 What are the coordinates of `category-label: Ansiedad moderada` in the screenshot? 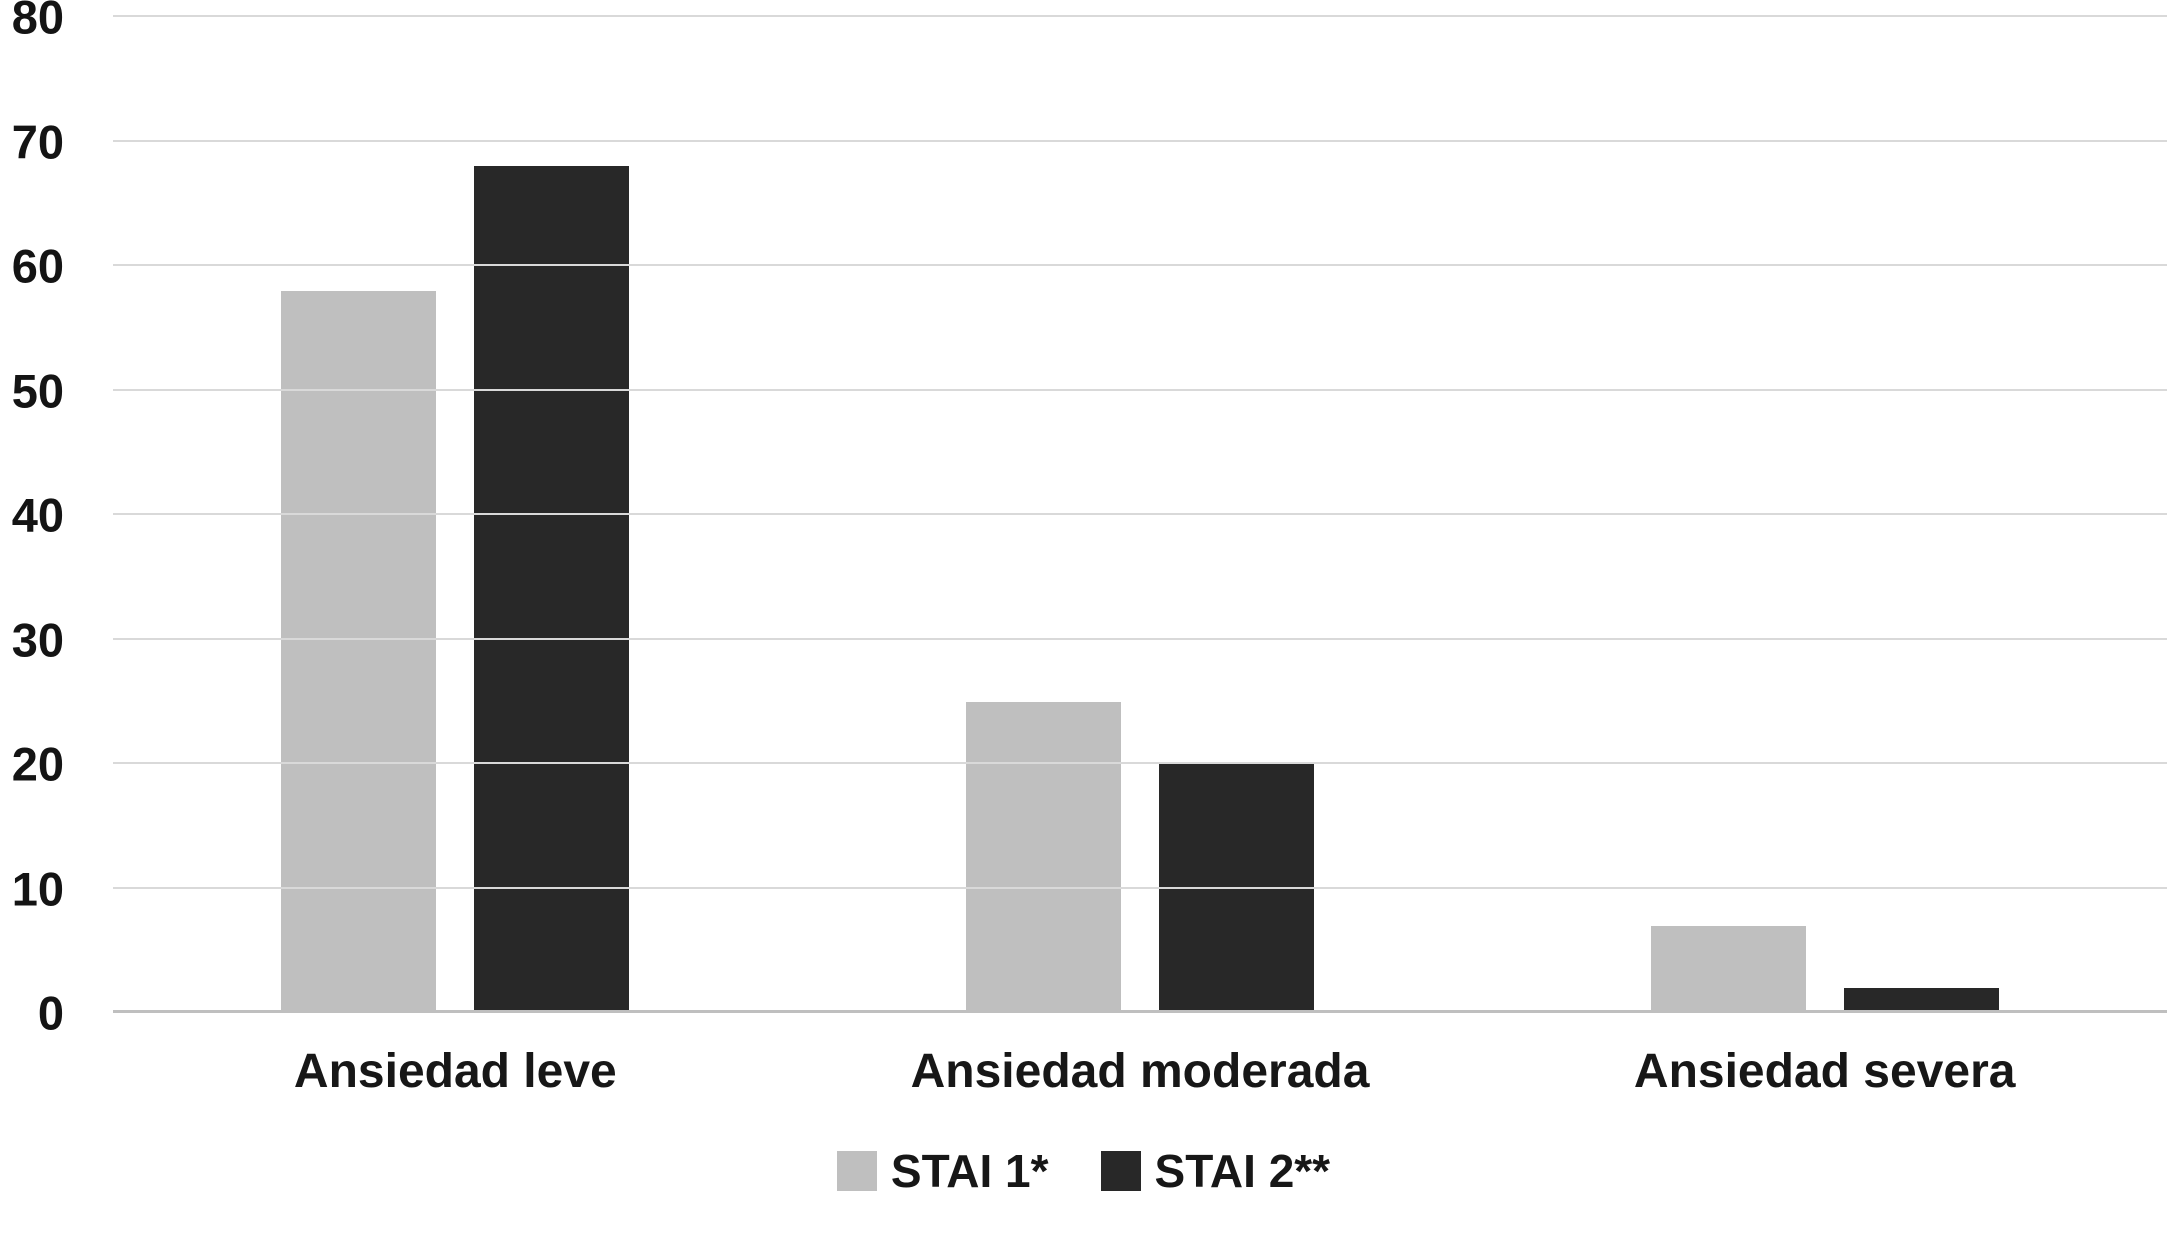 It's located at (1140, 1071).